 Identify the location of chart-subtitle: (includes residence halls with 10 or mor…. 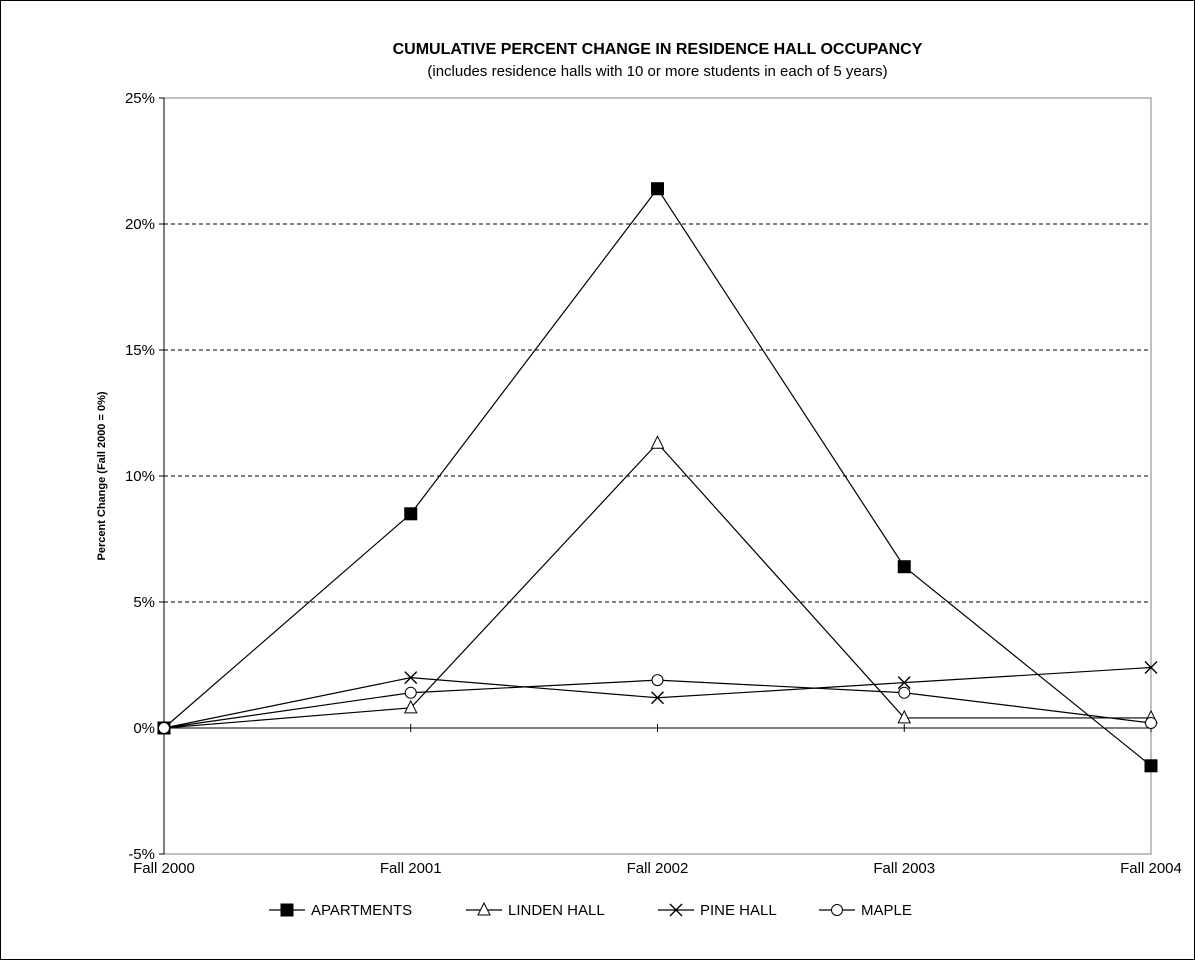
(657, 71).